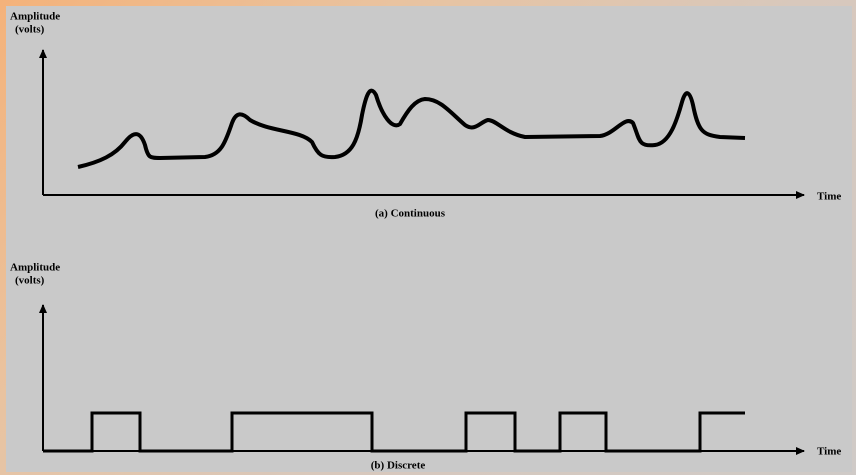  Describe the element at coordinates (411, 128) in the screenshot. I see `continuous-signal` at that location.